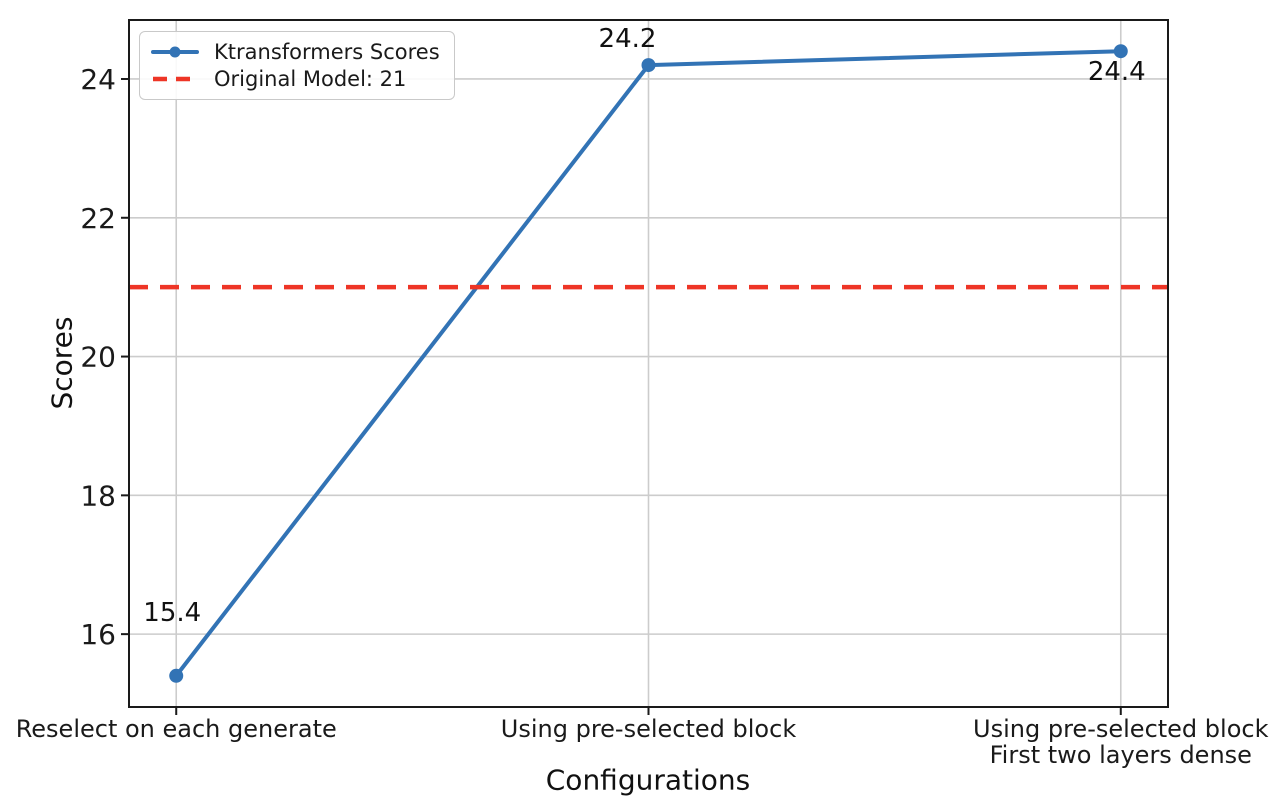 Image resolution: width=1280 pixels, height=803 pixels. I want to click on data-point-label: 15.4, so click(172, 613).